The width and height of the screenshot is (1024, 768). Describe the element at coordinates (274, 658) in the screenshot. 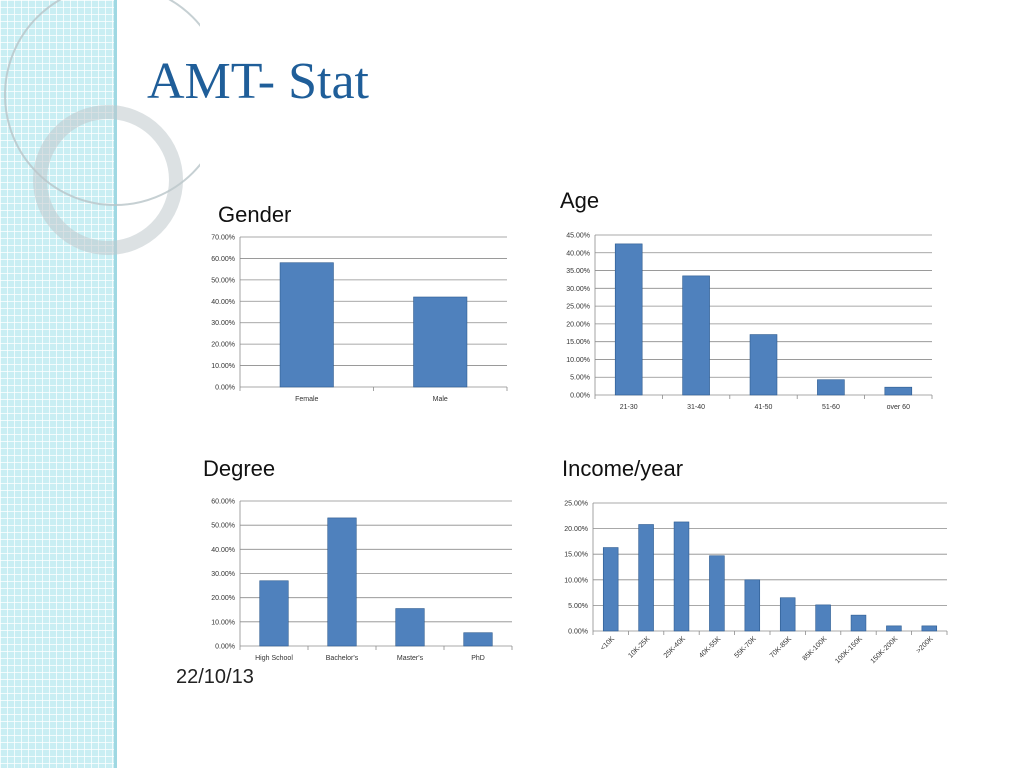

I see `x-tick-label: High School` at that location.